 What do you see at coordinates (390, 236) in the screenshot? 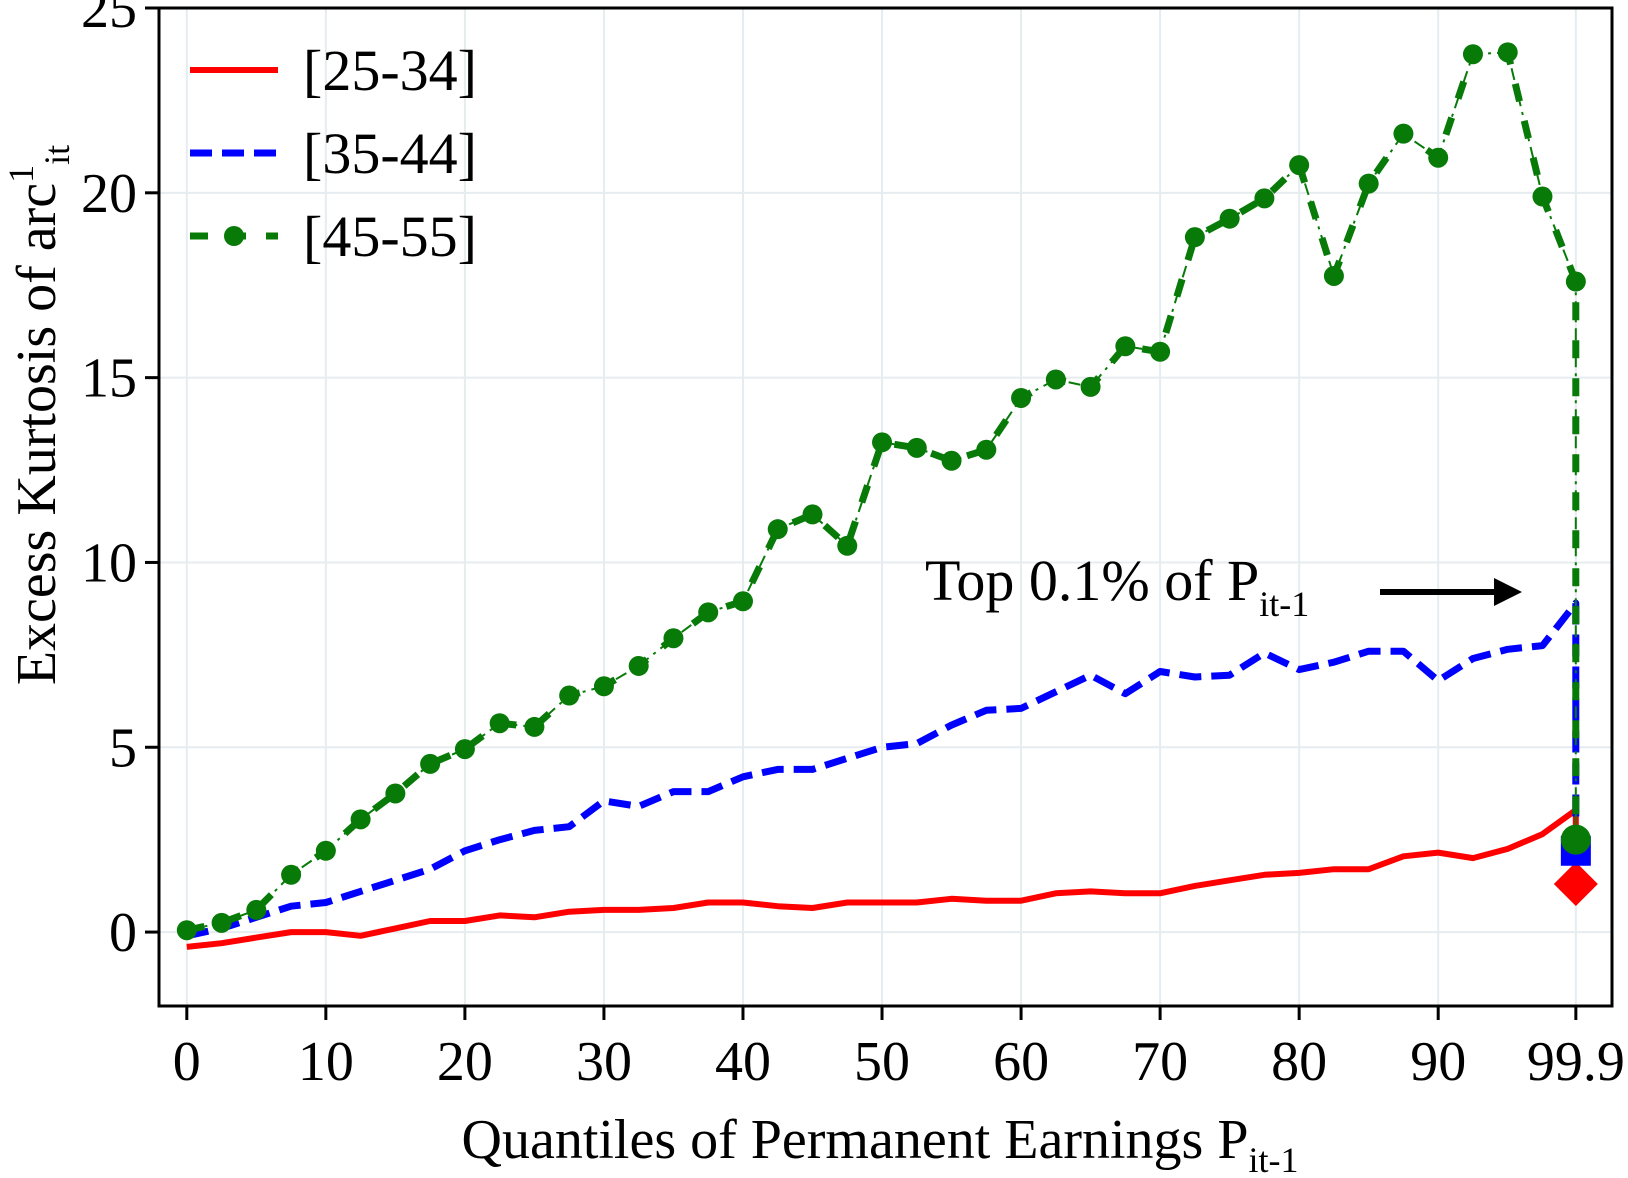
I see `legend-label: [45-55]` at bounding box center [390, 236].